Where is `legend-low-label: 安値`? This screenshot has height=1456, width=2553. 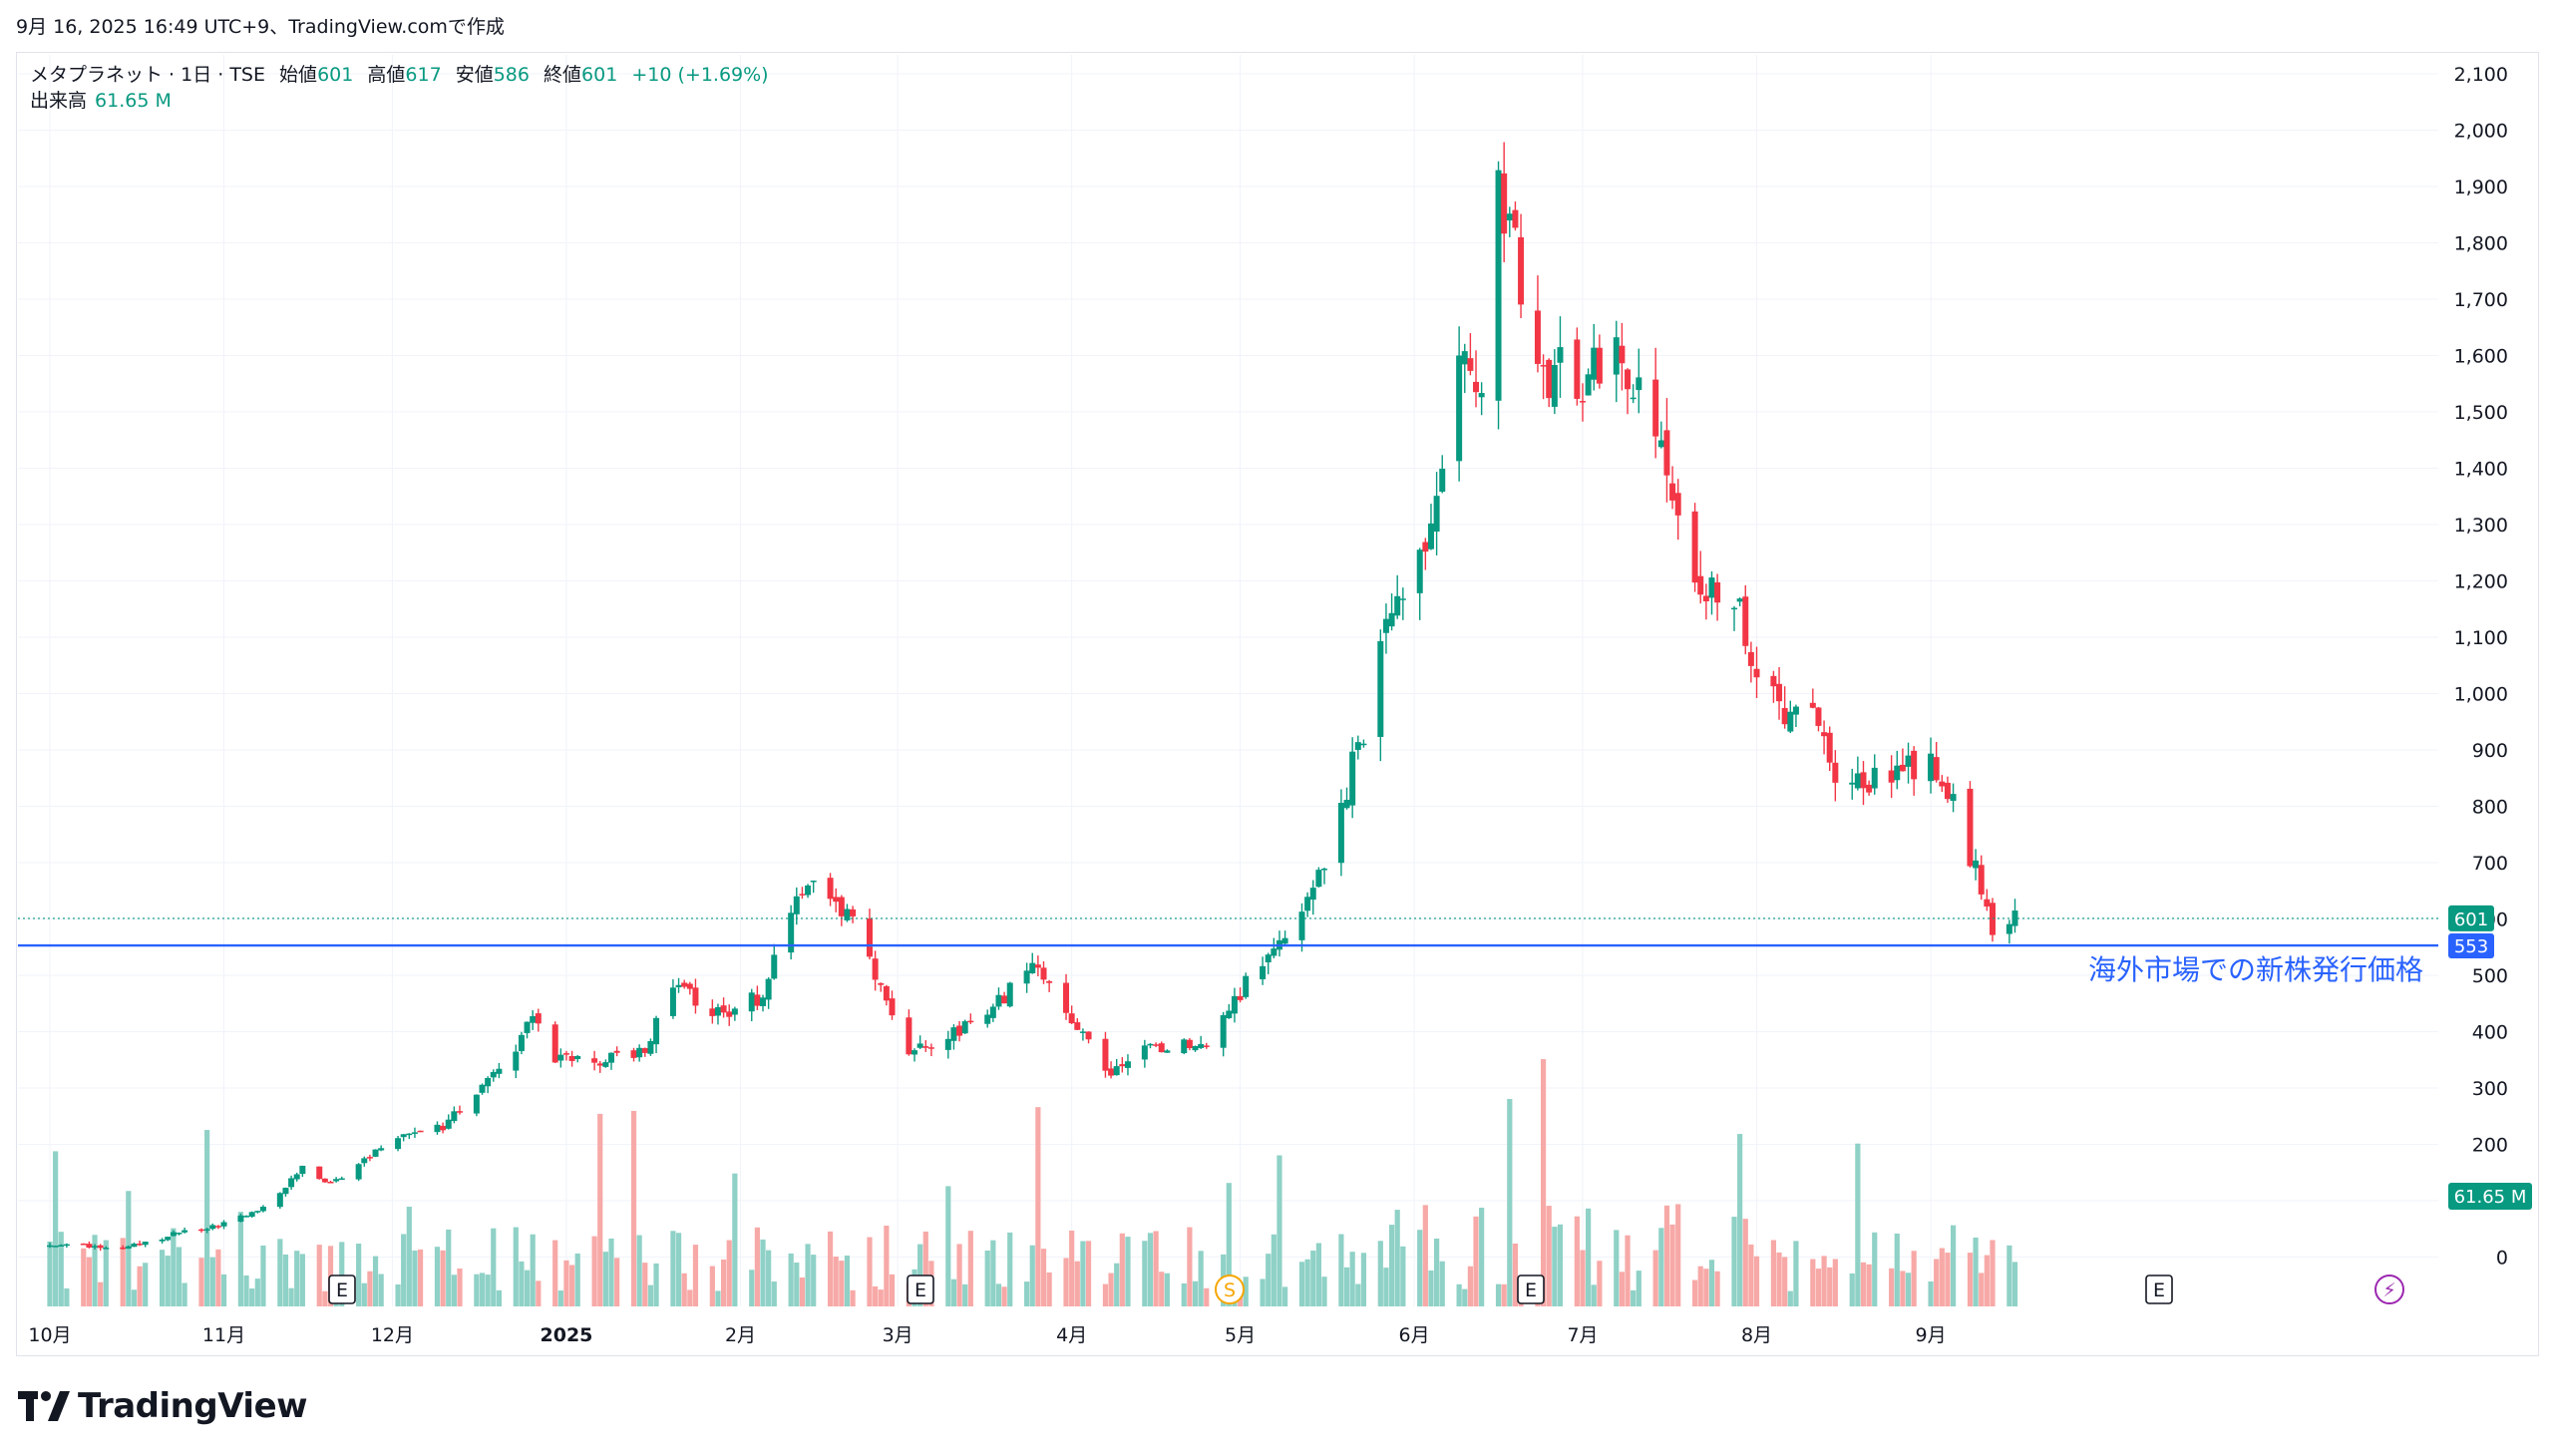 legend-low-label: 安値 is located at coordinates (475, 75).